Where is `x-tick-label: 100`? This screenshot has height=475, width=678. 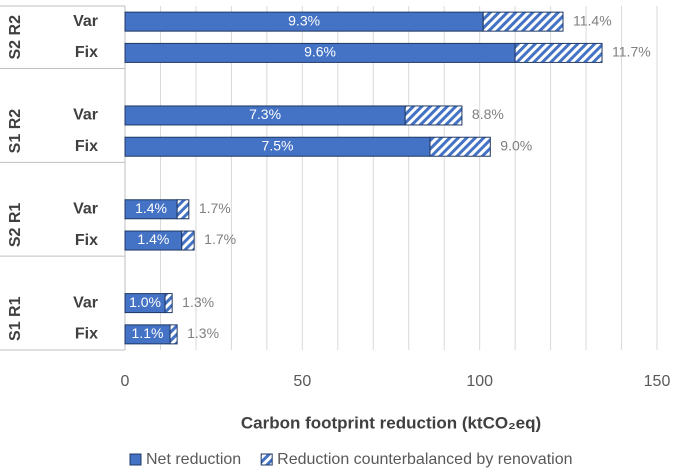 x-tick-label: 100 is located at coordinates (479, 381).